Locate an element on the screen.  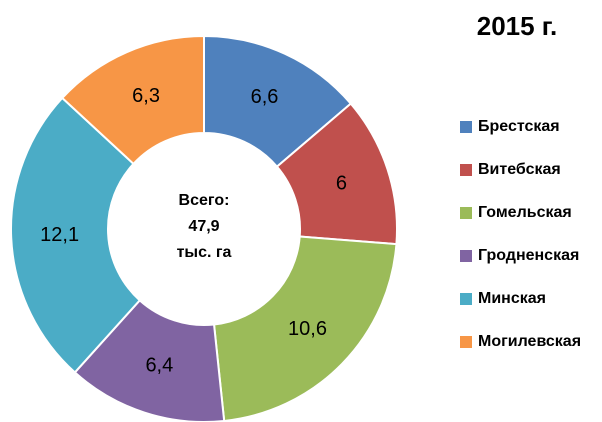
center-label: Всего: is located at coordinates (204, 200).